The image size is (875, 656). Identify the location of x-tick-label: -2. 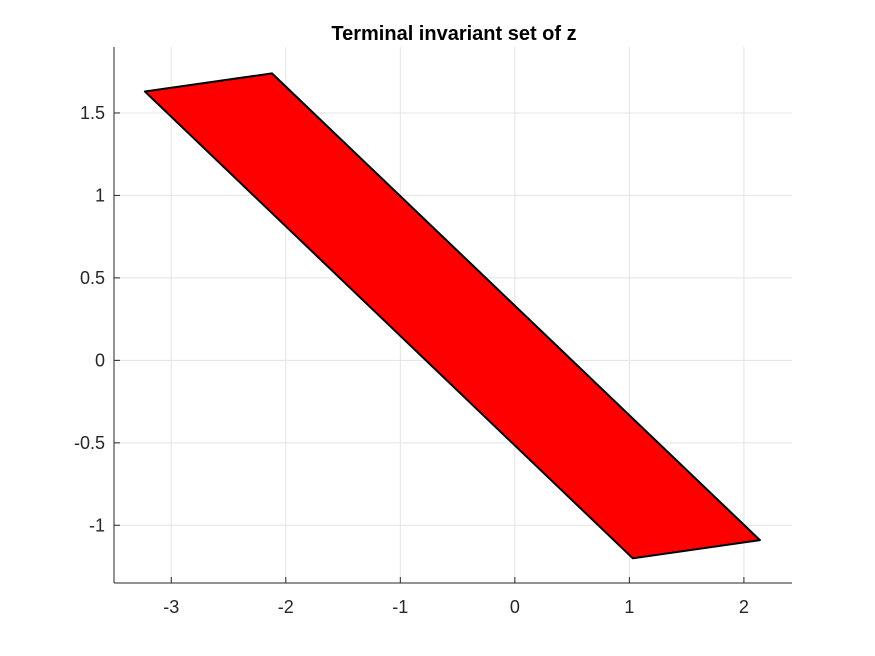
(286, 607).